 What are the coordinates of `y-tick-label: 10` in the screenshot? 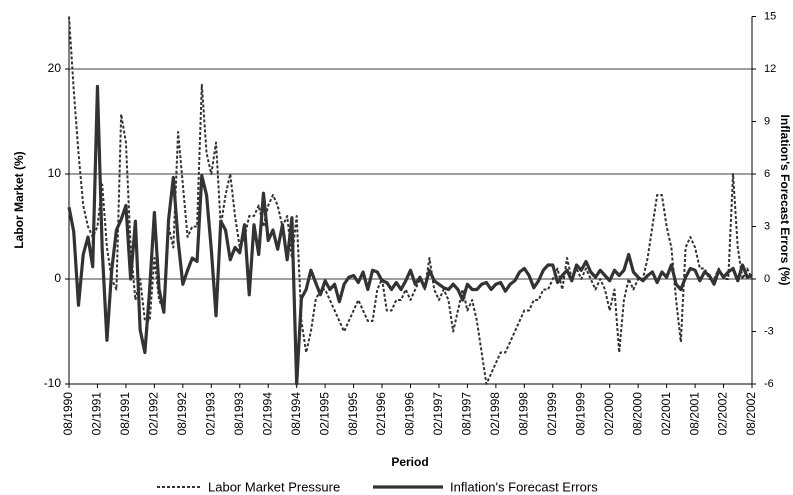 It's located at (55, 173).